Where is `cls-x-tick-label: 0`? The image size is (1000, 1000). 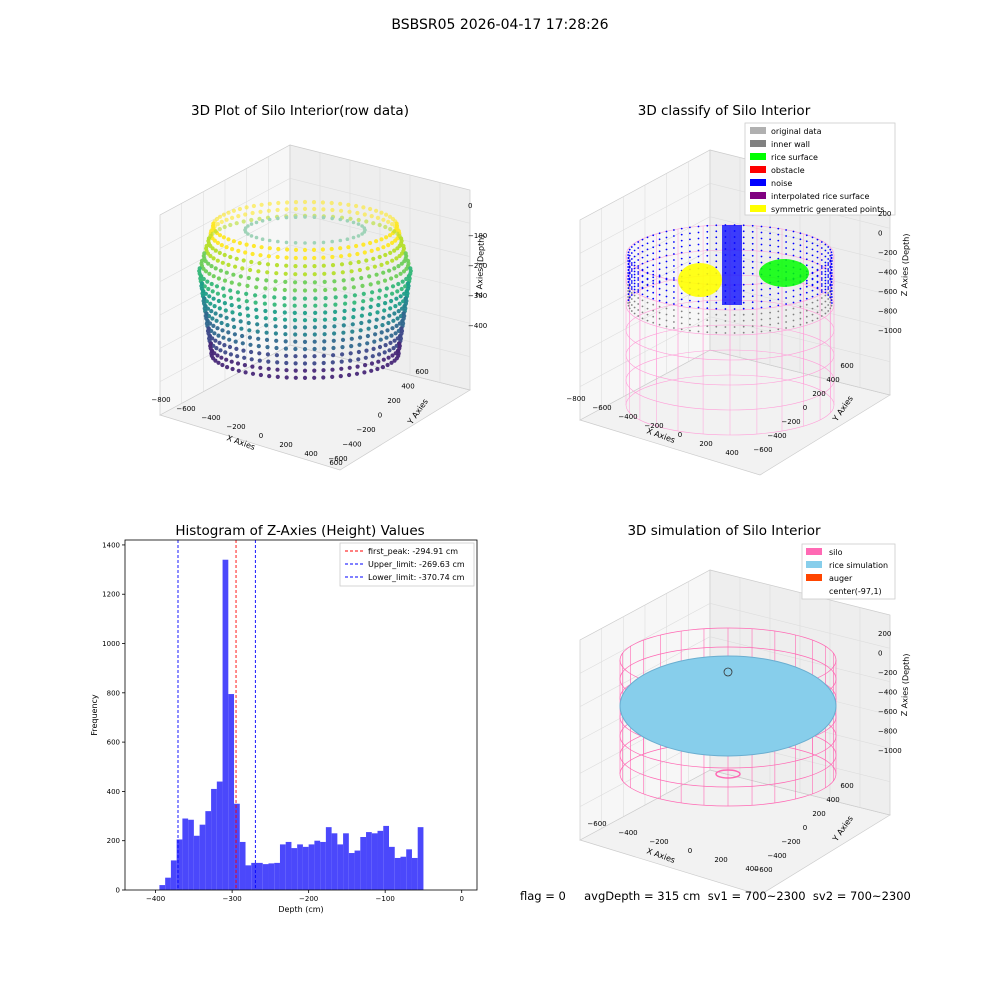 cls-x-tick-label: 0 is located at coordinates (680, 435).